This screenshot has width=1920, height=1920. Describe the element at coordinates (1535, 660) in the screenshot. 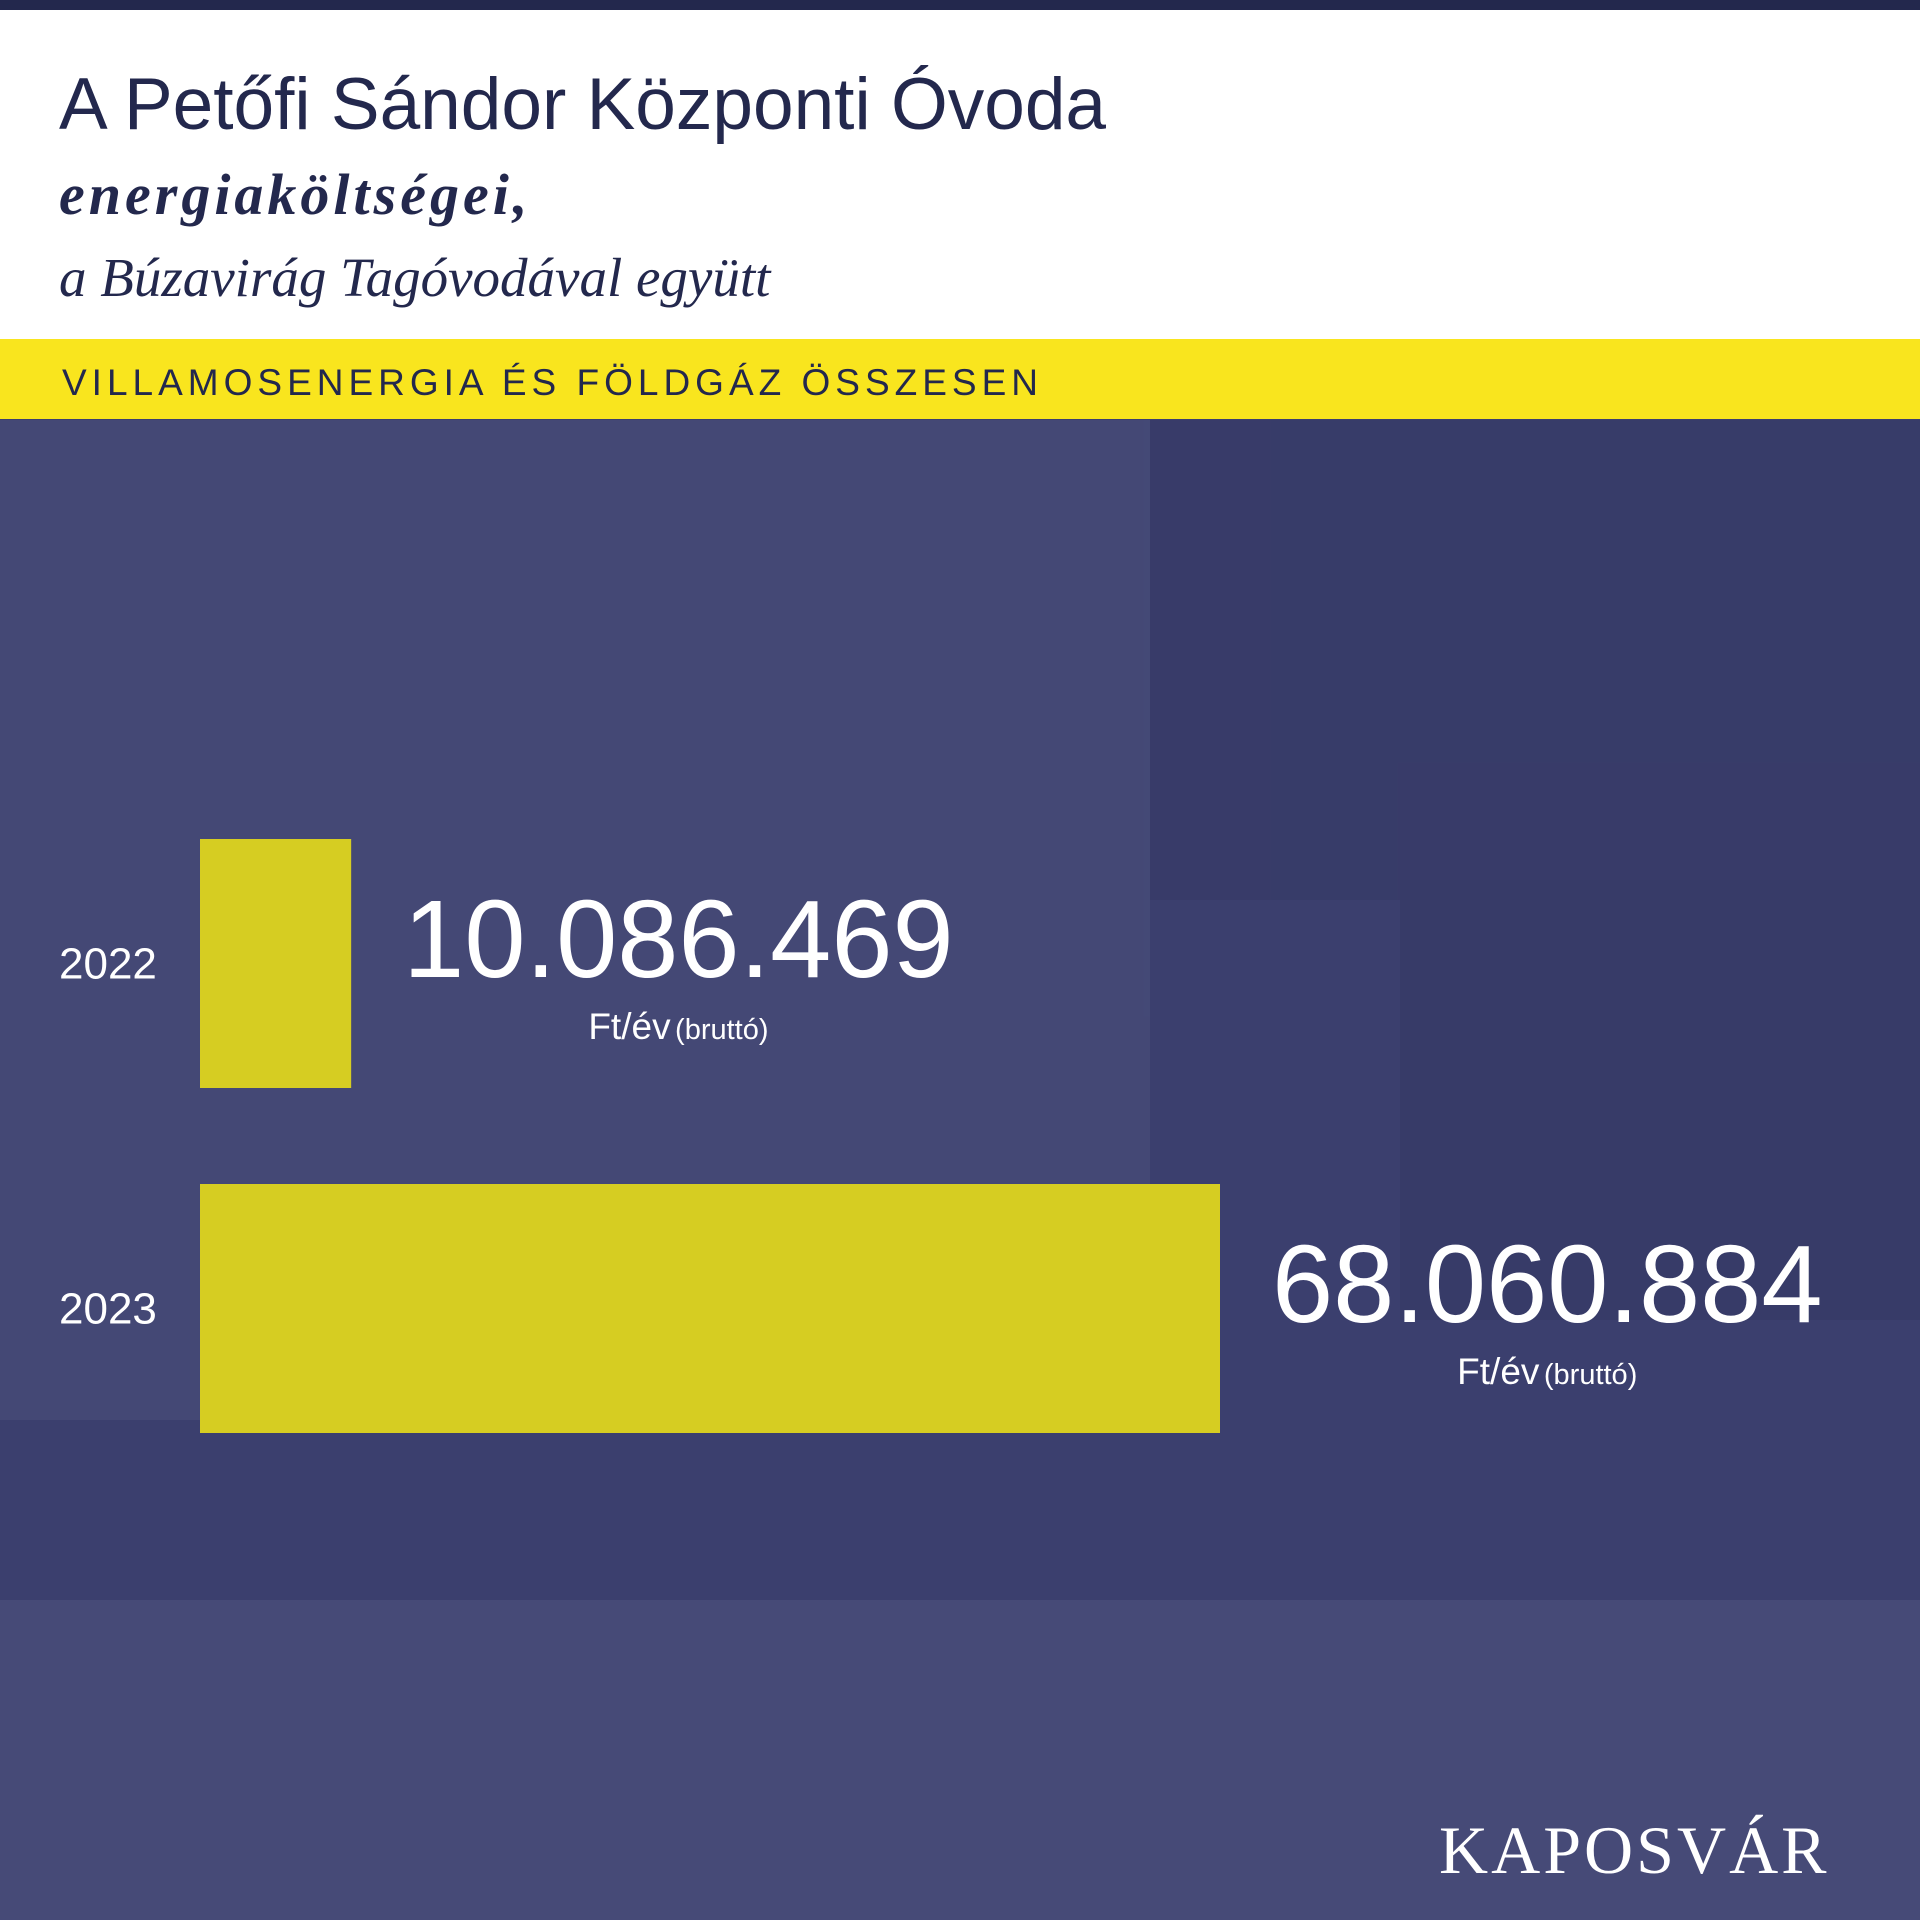

I see `window` at that location.